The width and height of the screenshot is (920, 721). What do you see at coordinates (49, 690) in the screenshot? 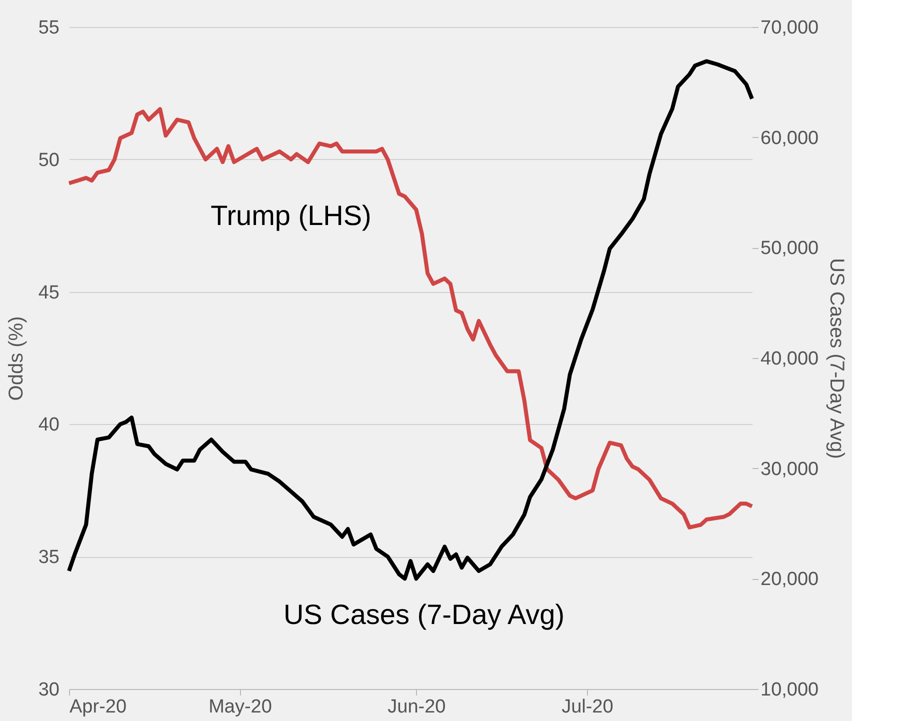
I see `y-tick-label: 30` at bounding box center [49, 690].